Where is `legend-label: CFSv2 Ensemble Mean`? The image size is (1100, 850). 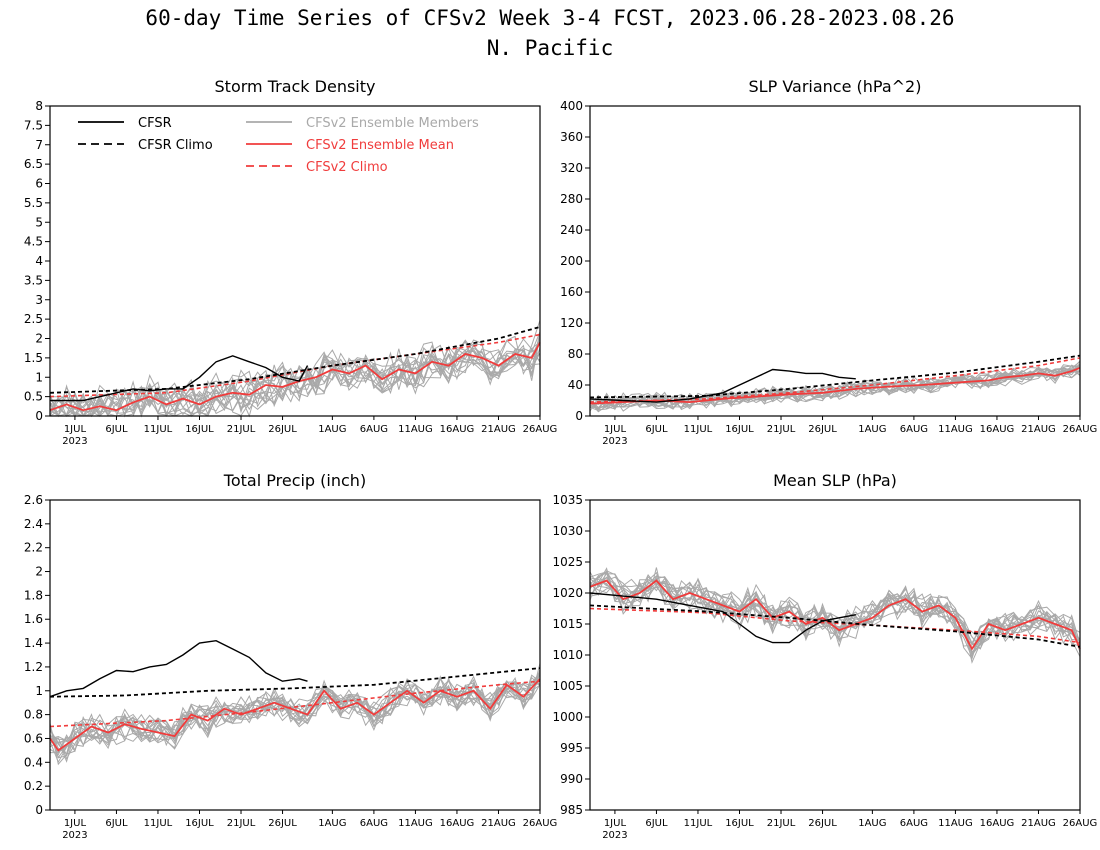 legend-label: CFSv2 Ensemble Mean is located at coordinates (380, 145).